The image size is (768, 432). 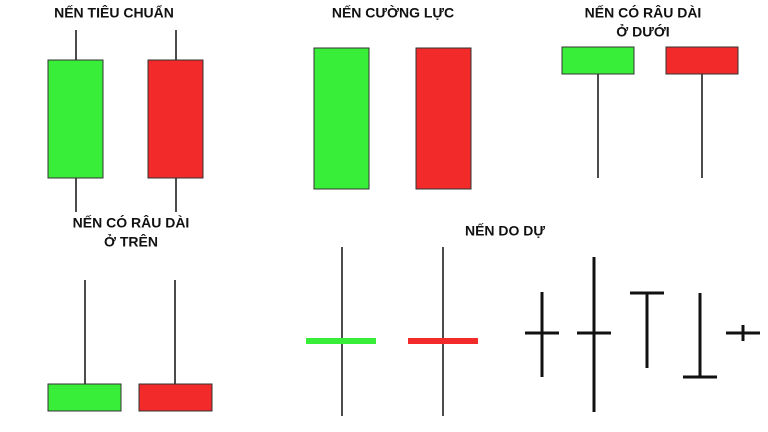 What do you see at coordinates (505, 231) in the screenshot?
I see `group-title: NẾN DO DỰ` at bounding box center [505, 231].